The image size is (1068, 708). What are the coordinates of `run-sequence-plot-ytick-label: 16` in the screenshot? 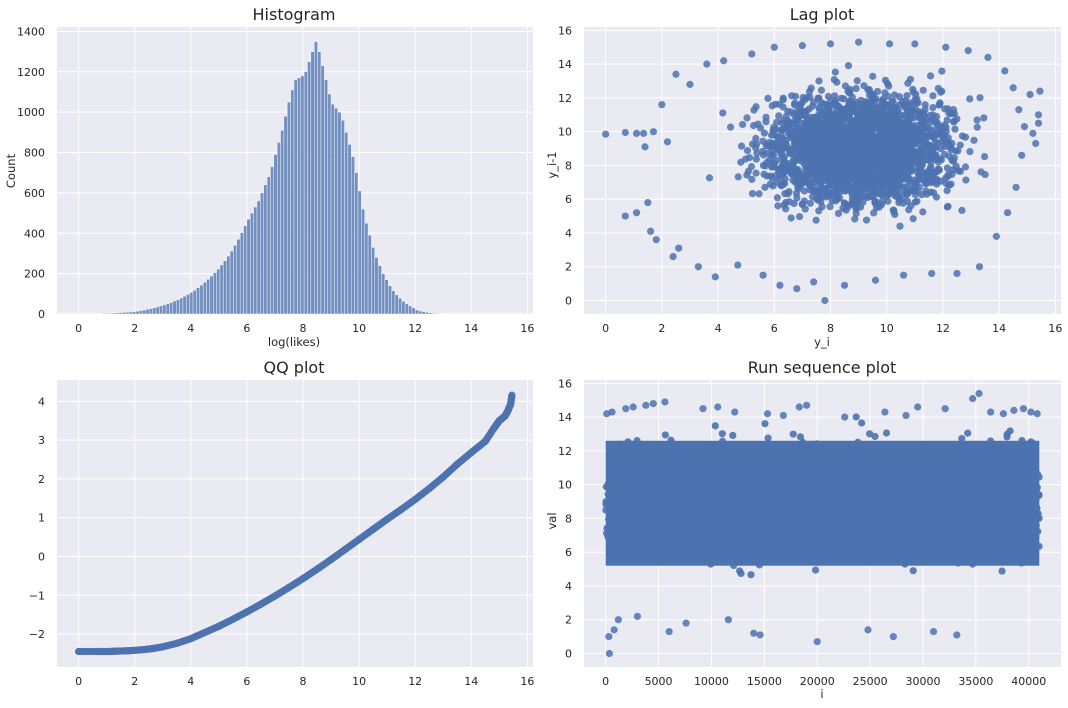 It's located at (565, 383).